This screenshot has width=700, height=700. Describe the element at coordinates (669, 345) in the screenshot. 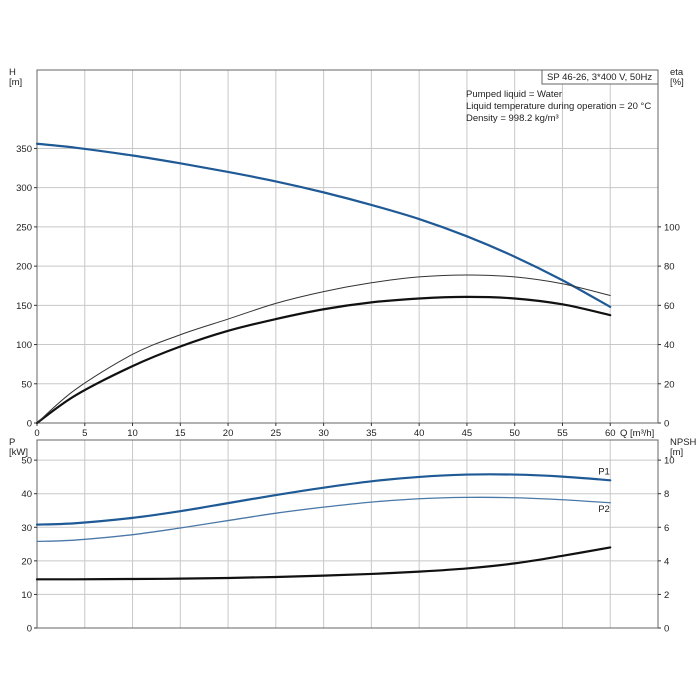

I see `y-tick-right-label: 40` at that location.